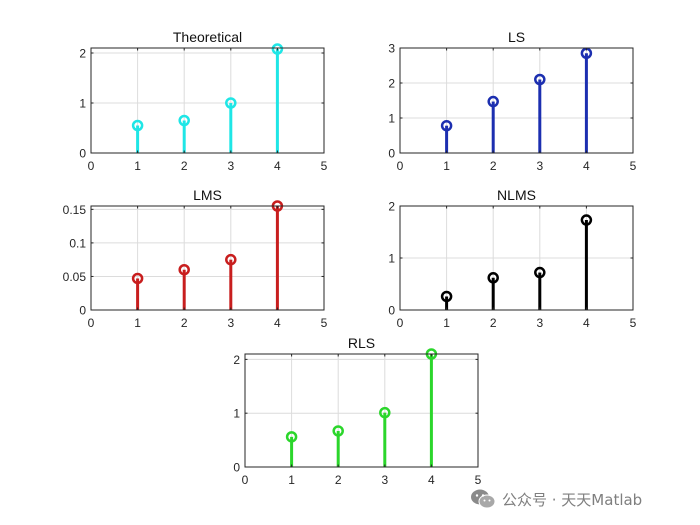 Image resolution: width=700 pixels, height=525 pixels. I want to click on watermark-text: 公众号 · 天天Matlab, so click(572, 499).